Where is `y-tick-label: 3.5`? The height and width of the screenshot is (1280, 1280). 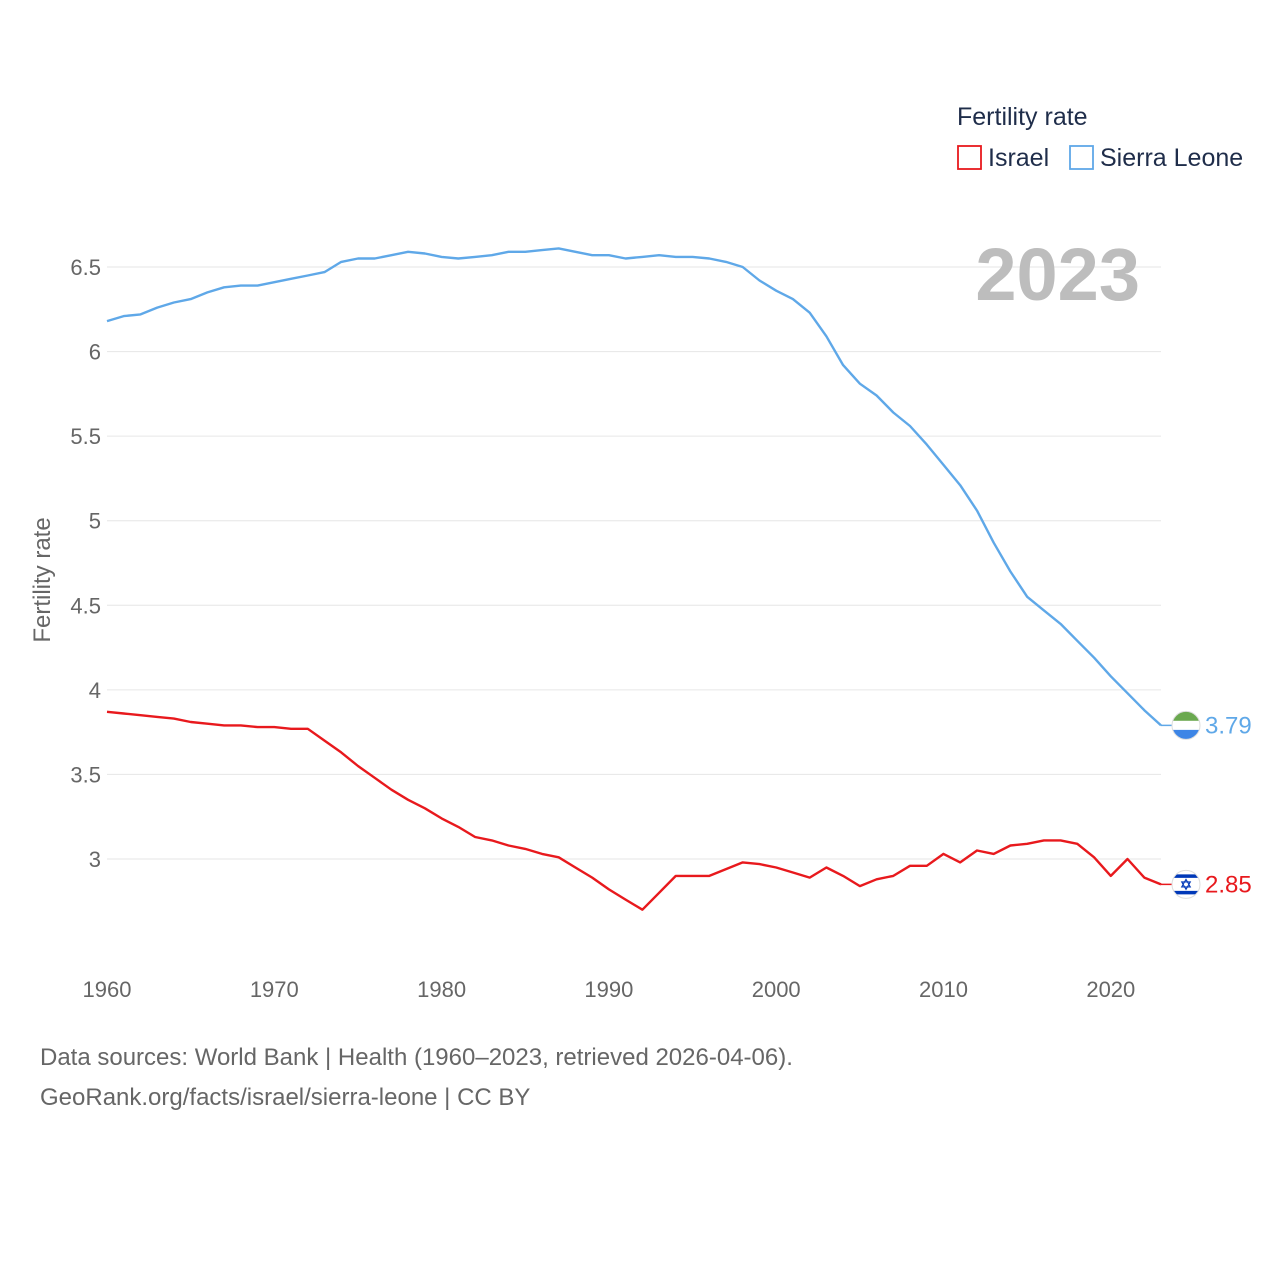 y-tick-label: 3.5 is located at coordinates (85, 774).